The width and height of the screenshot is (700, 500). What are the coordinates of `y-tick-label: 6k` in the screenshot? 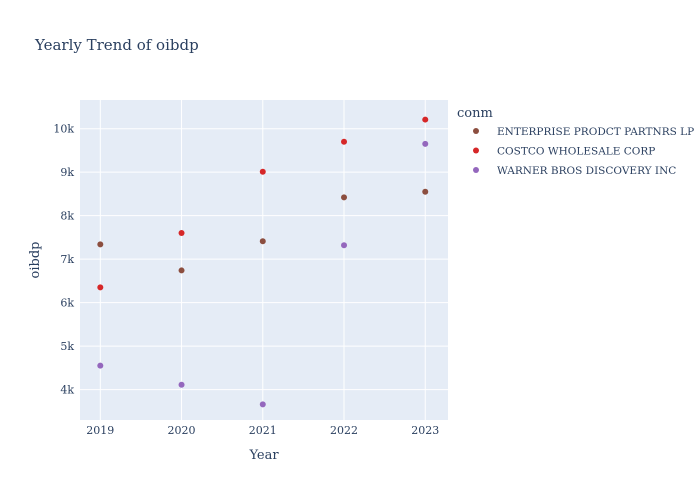 It's located at (67, 303).